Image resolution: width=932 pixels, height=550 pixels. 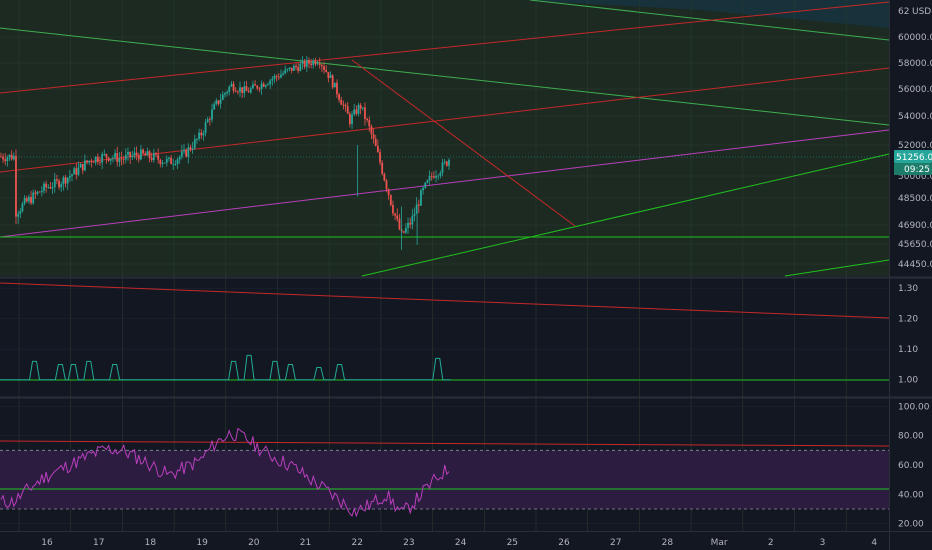 What do you see at coordinates (463, 143) in the screenshot?
I see `red-descending-trendline` at bounding box center [463, 143].